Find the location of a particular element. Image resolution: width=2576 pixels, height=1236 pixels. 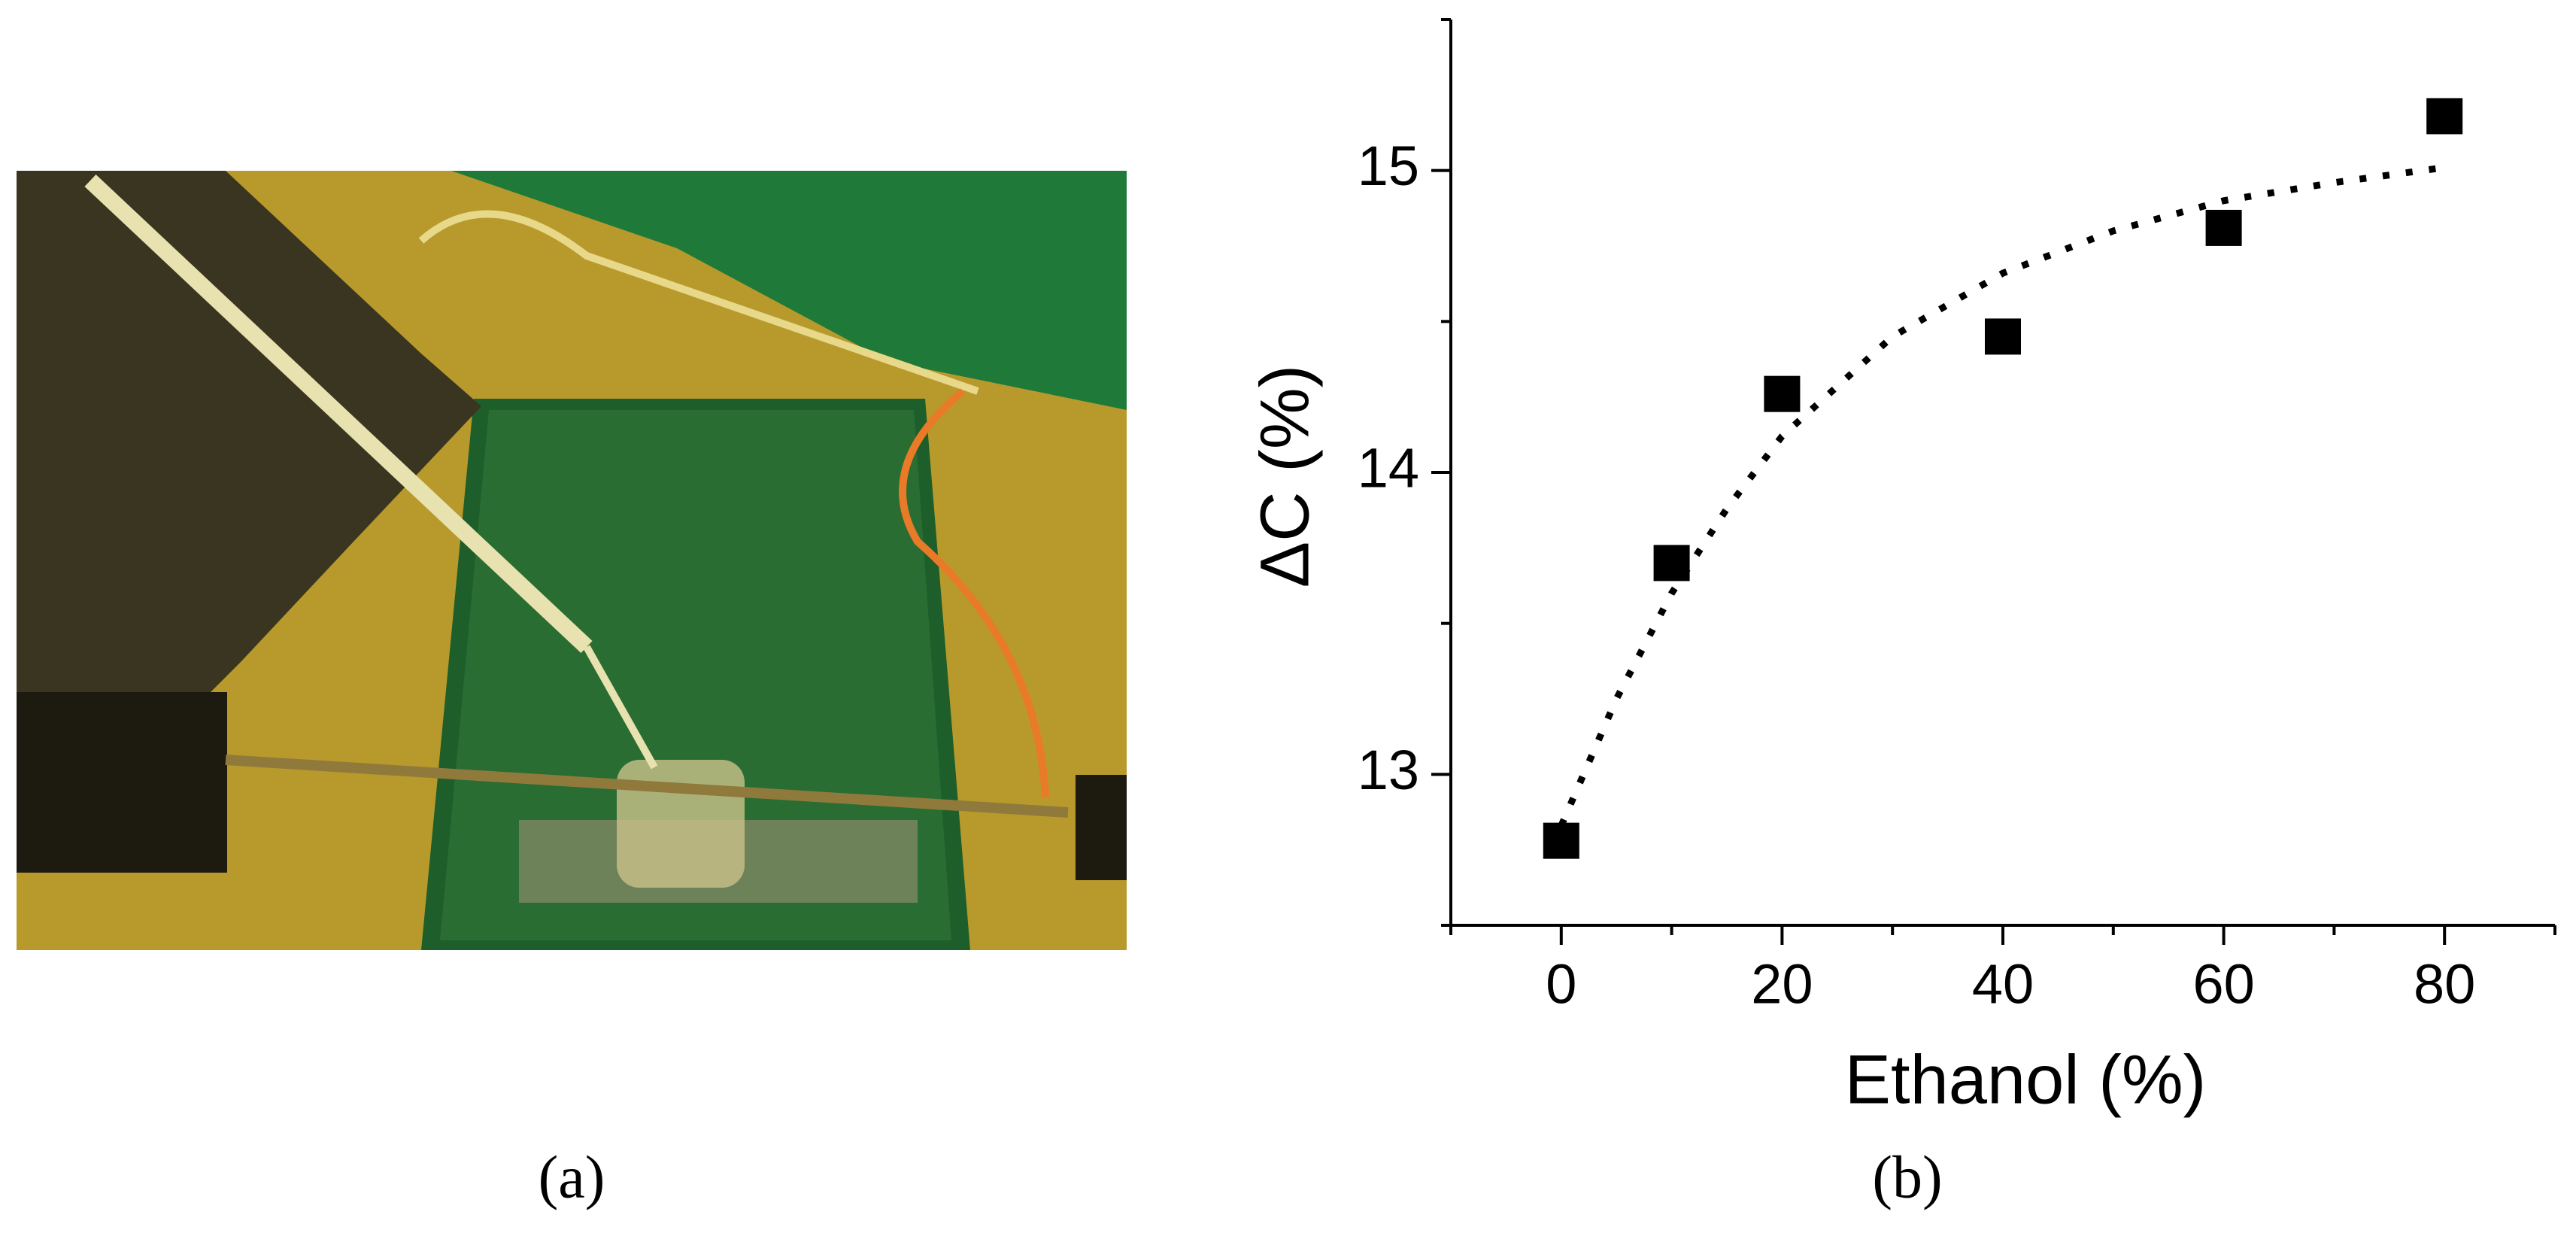

y-tick-label: 15 is located at coordinates (1388, 166).